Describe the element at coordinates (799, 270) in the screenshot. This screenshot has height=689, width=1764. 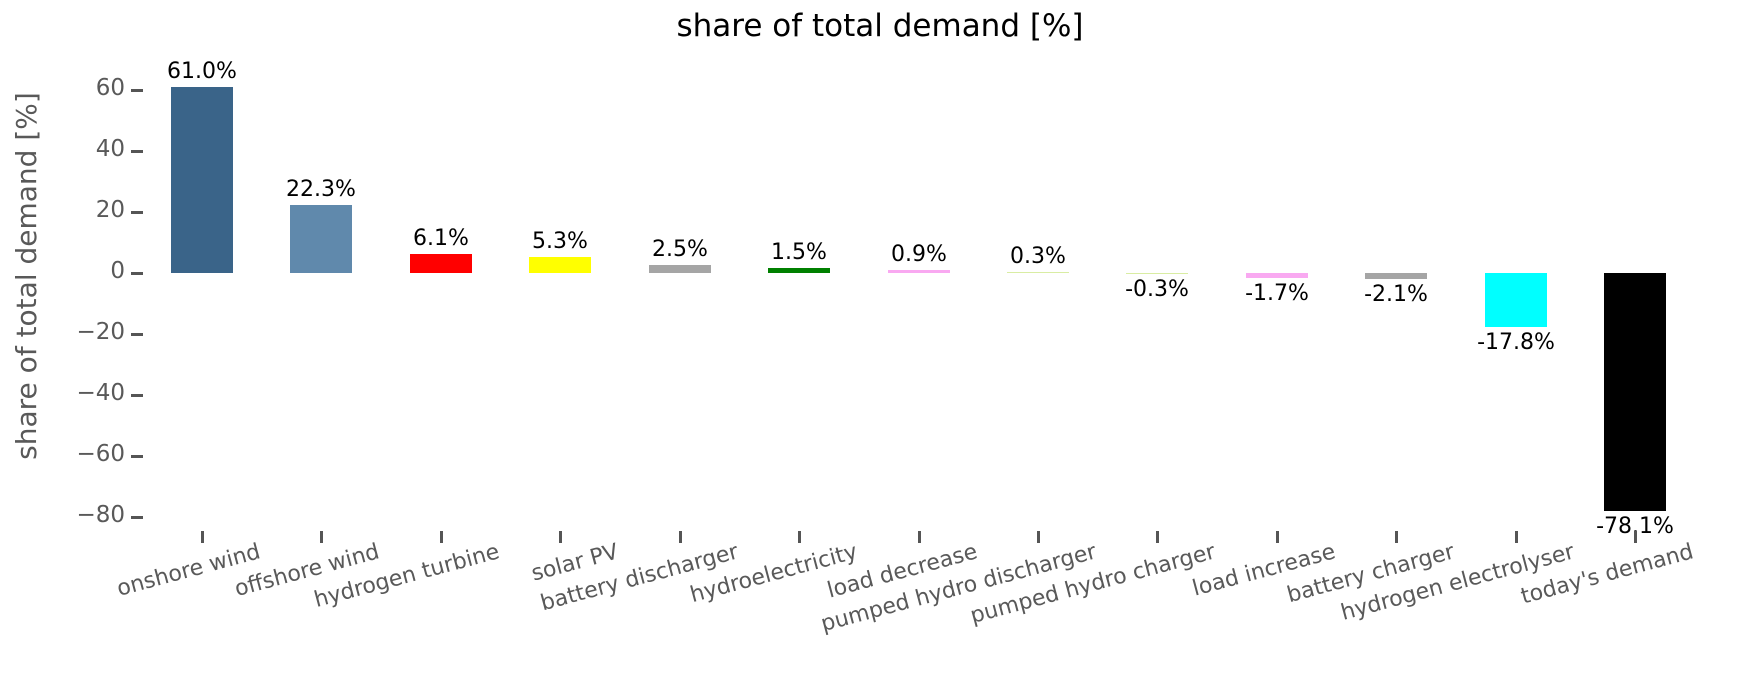
I see `bar-hydroelectricity` at that location.